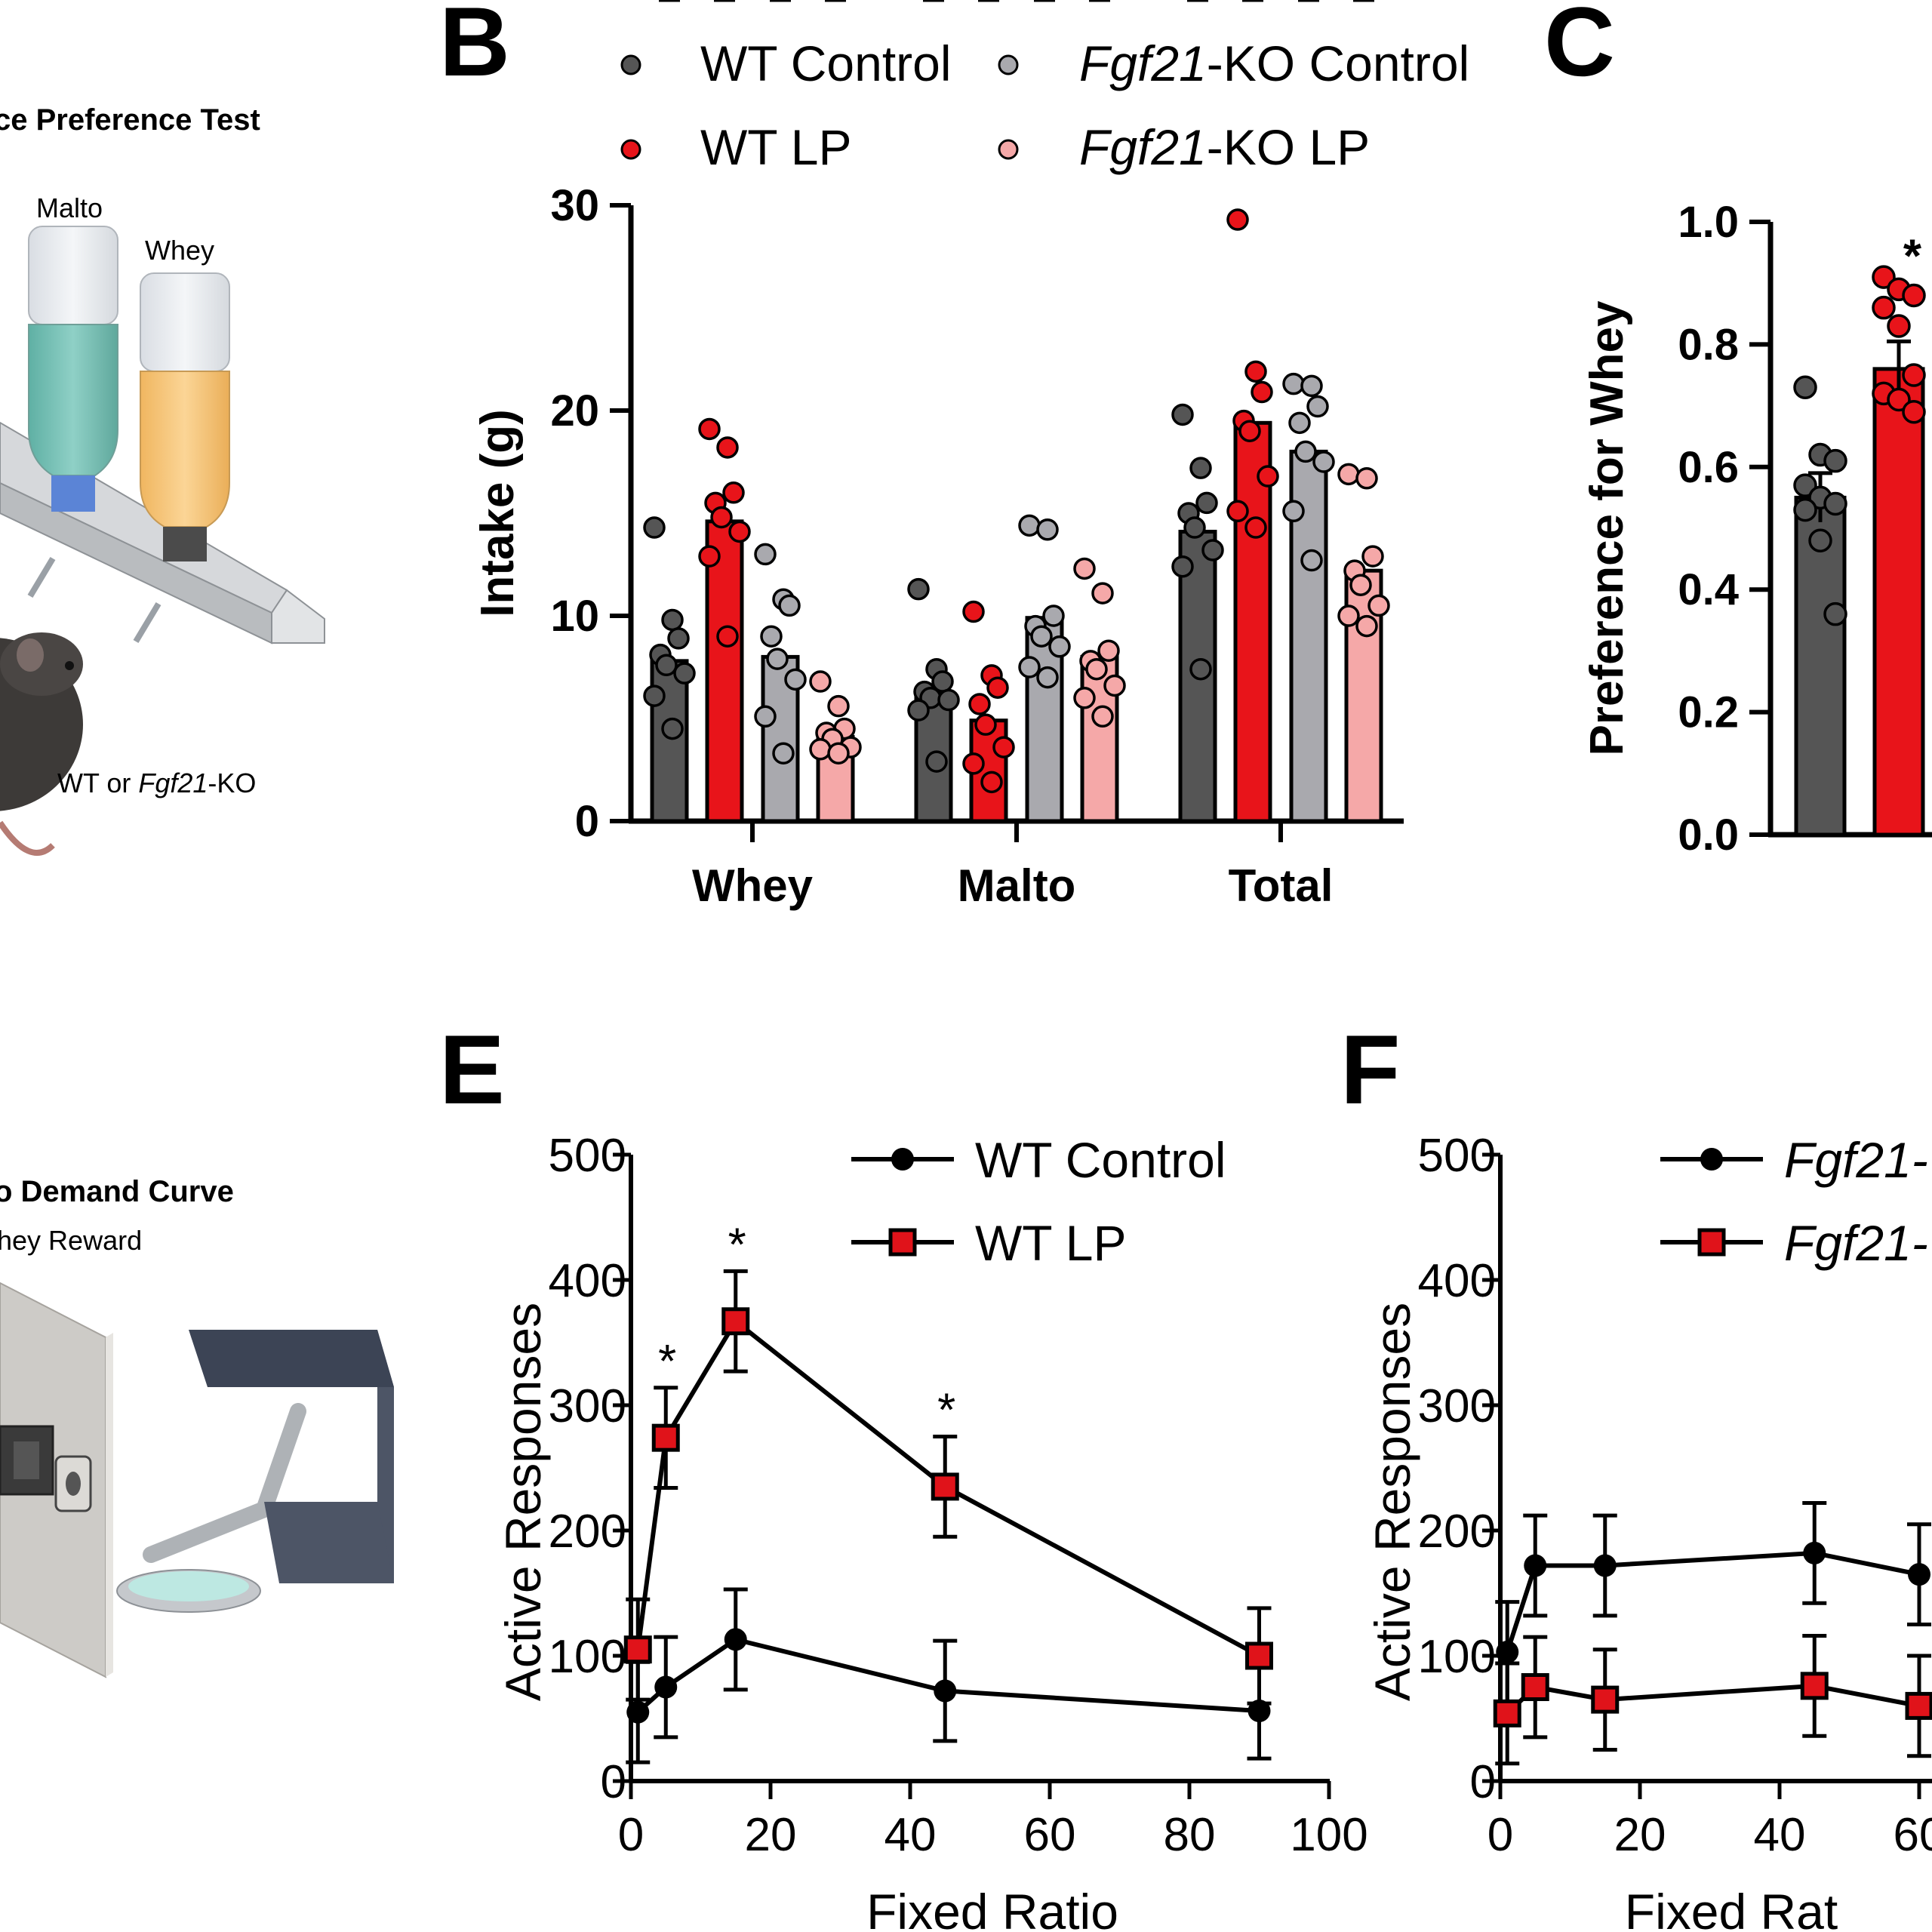 This screenshot has width=1932, height=1932. Describe the element at coordinates (1708, 712) in the screenshot. I see `c-y-tick-label: 0.2` at that location.